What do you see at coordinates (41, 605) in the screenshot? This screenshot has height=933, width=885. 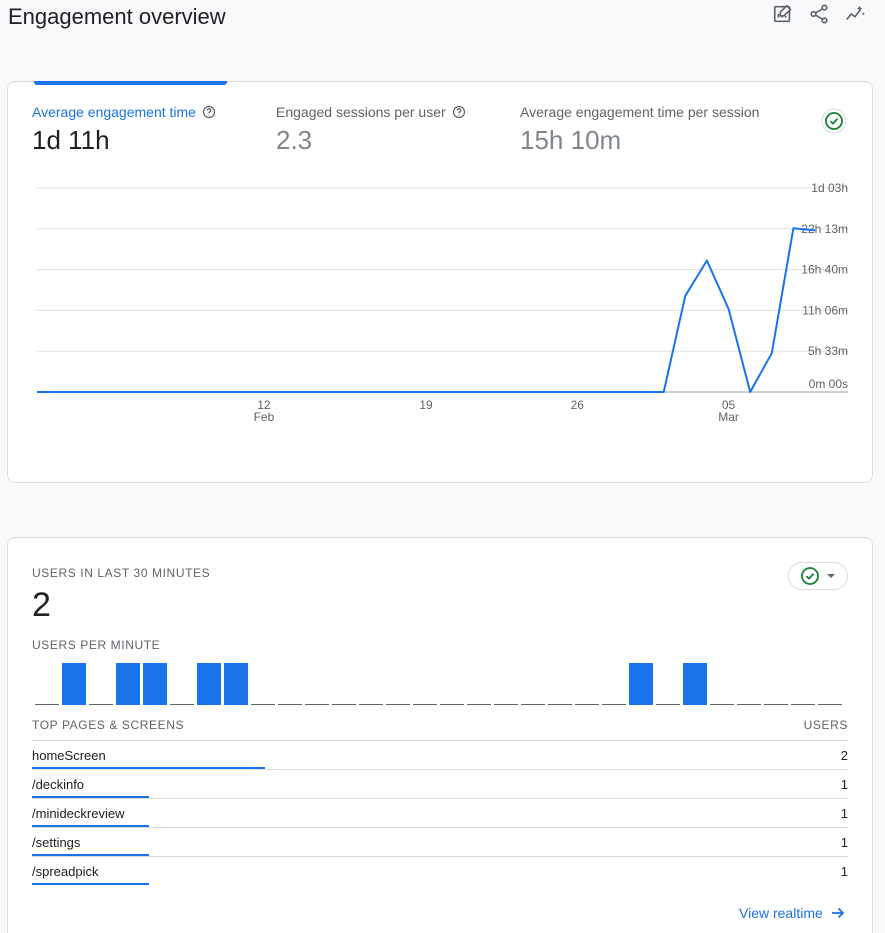 I see `realtime-user-count: 2` at bounding box center [41, 605].